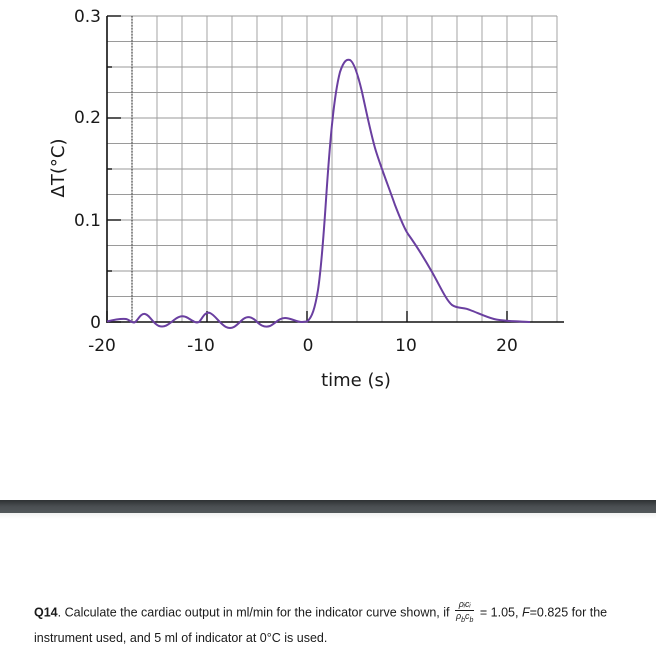 Image resolution: width=656 pixels, height=657 pixels. Describe the element at coordinates (308, 346) in the screenshot. I see `x-tick-label: 0` at that location.